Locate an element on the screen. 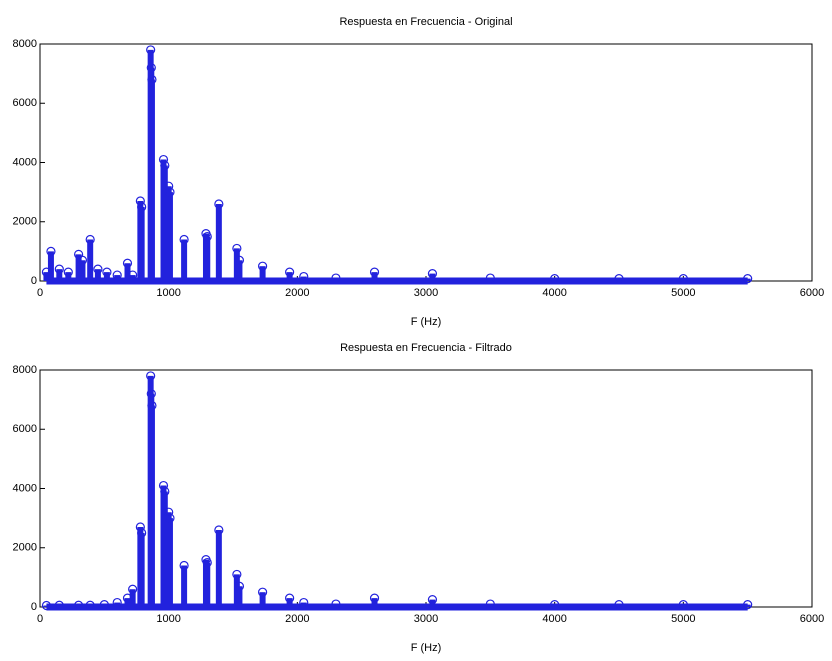 This screenshot has height=661, width=832. y-tick-label: 6000 is located at coordinates (25, 429).